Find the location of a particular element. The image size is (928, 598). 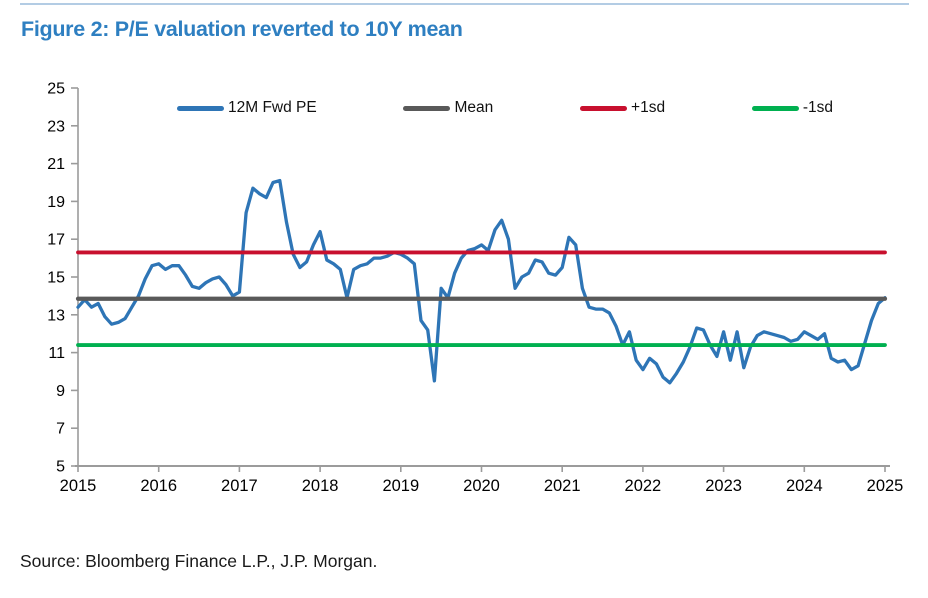

x-tick-label: 2021 is located at coordinates (562, 486).